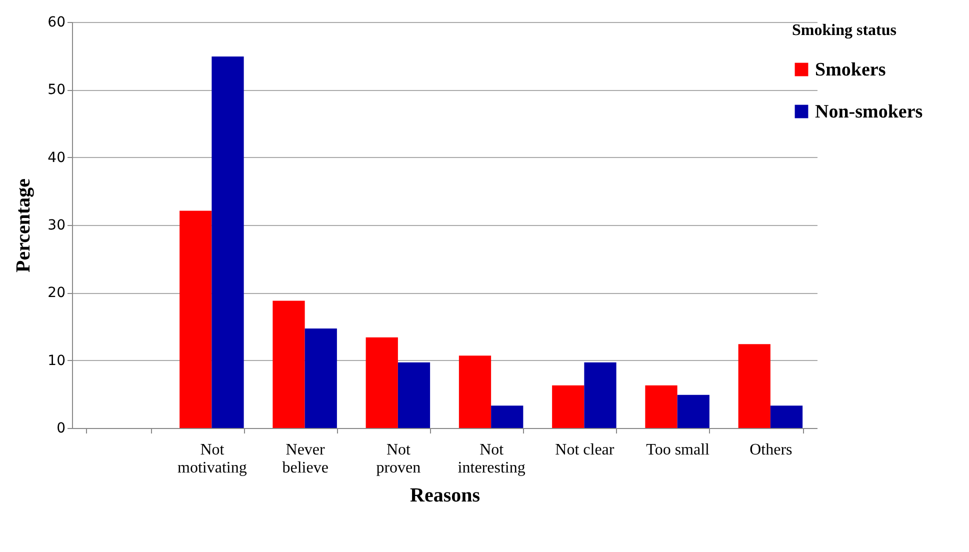 Image resolution: width=969 pixels, height=552 pixels. Describe the element at coordinates (57, 158) in the screenshot. I see `y-tick-label: 40` at that location.